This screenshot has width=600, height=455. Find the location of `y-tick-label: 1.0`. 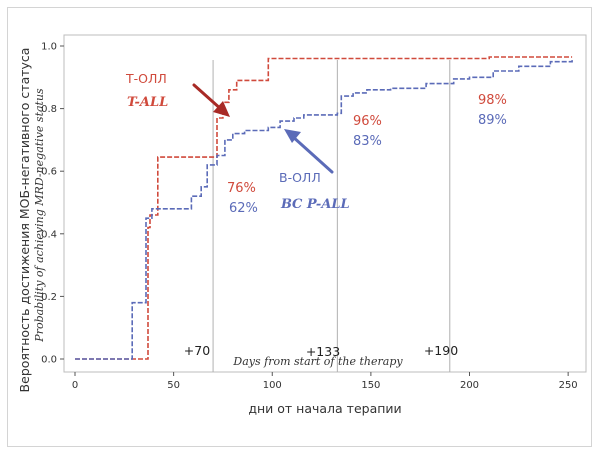

y-tick-label: 1.0 is located at coordinates (49, 47).